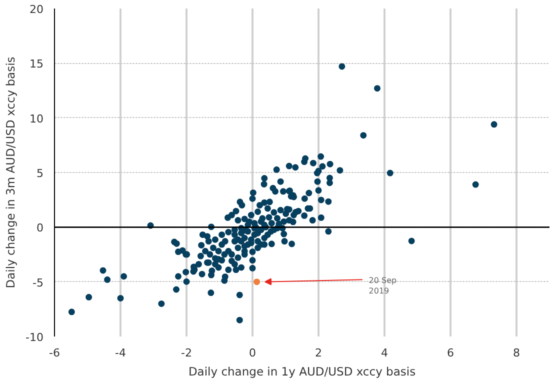  I want to click on y-tick-label: 5, so click(40, 173).